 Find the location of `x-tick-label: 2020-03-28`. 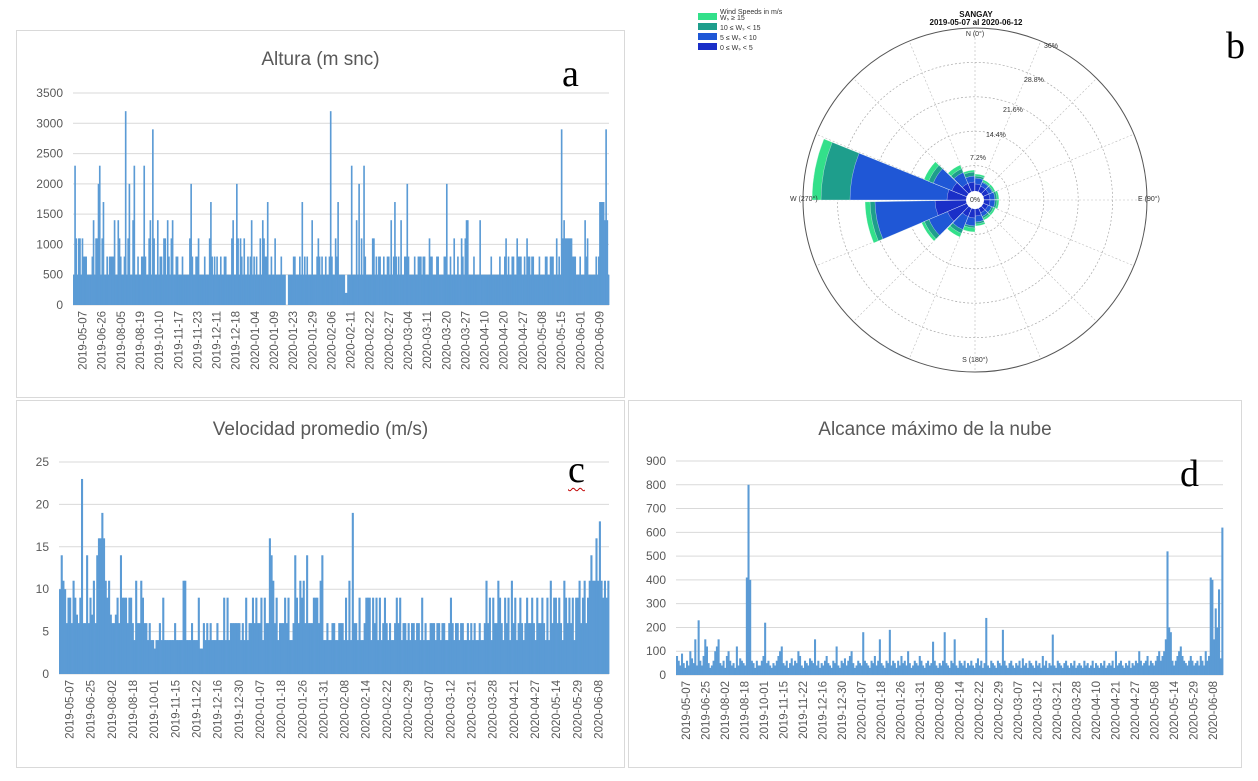

x-tick-label: 2020-03-28 is located at coordinates (1078, 710).